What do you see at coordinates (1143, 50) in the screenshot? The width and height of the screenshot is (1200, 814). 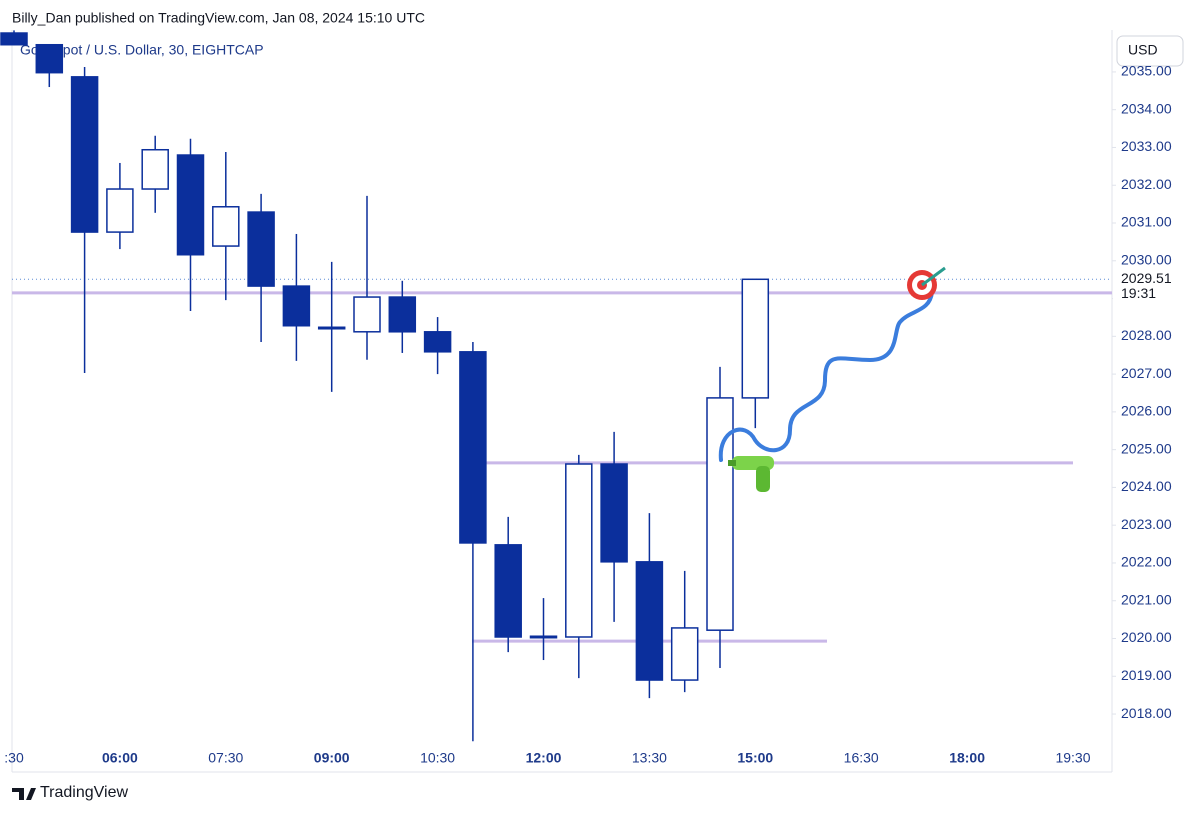 I see `currency-label: USD` at bounding box center [1143, 50].